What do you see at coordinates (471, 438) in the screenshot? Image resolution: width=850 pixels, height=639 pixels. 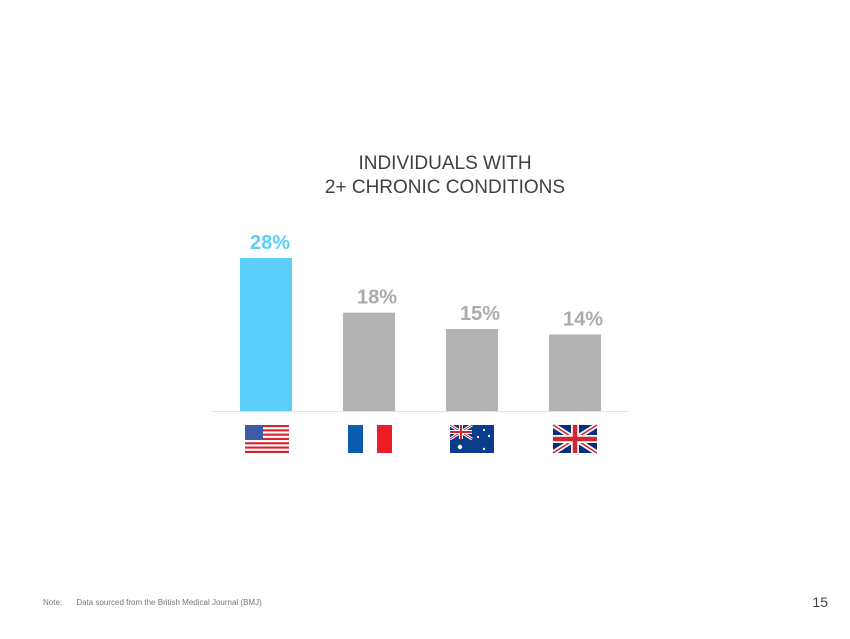 I see `australia-flag-icon` at bounding box center [471, 438].